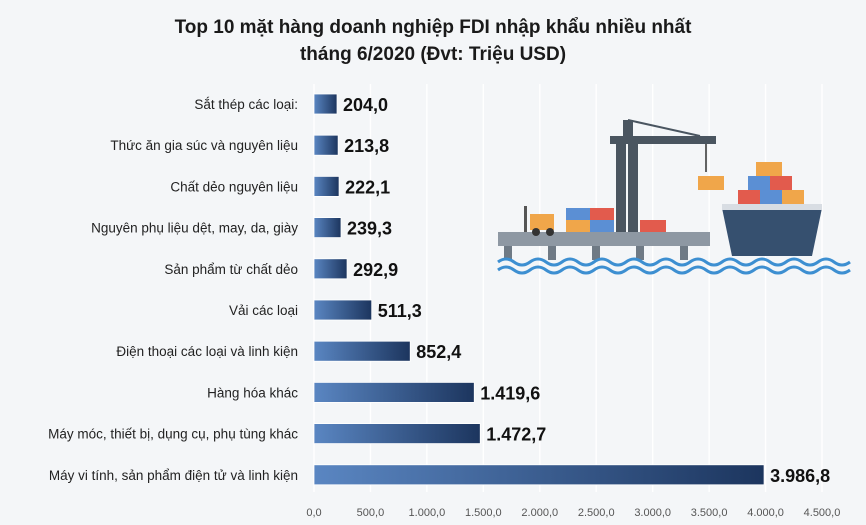 Image resolution: width=866 pixels, height=525 pixels. Describe the element at coordinates (596, 513) in the screenshot. I see `x-tick-label: 2.500,0` at that location.